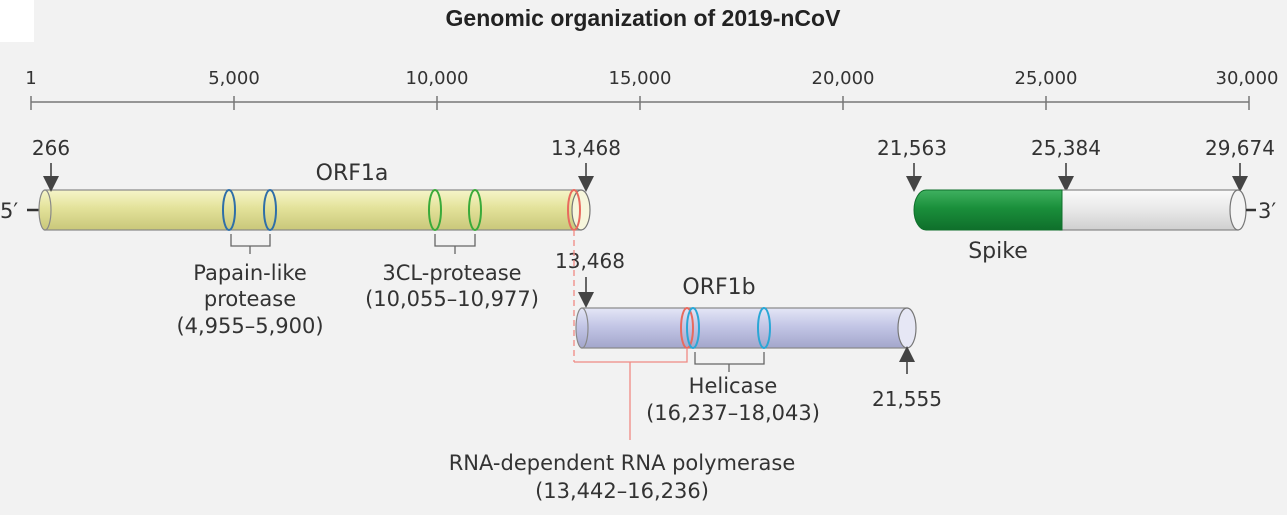  What do you see at coordinates (9, 211) in the screenshot?
I see `five-prime-label: 5′` at bounding box center [9, 211].